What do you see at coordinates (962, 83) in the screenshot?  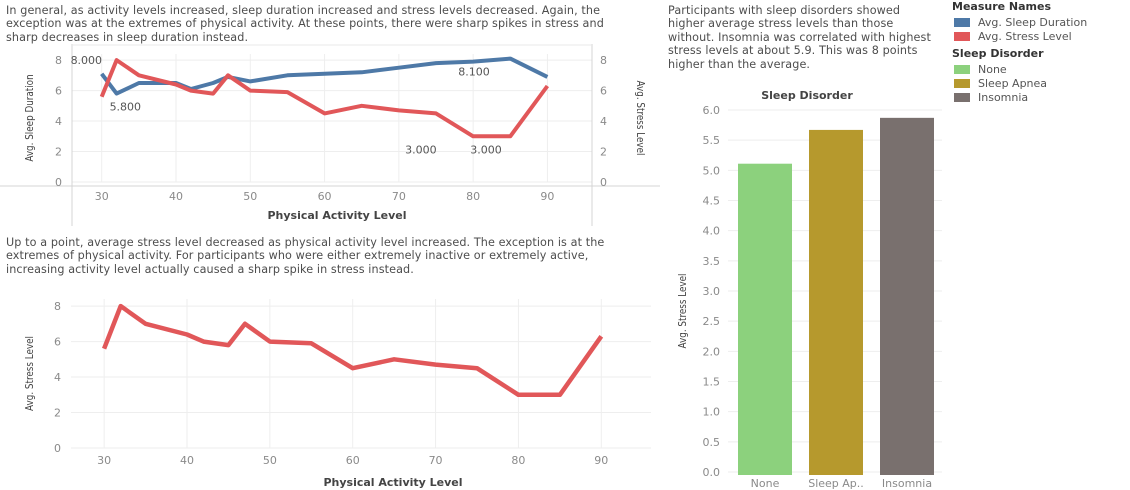 I see `legend-swatch-sleep-apnea` at bounding box center [962, 83].